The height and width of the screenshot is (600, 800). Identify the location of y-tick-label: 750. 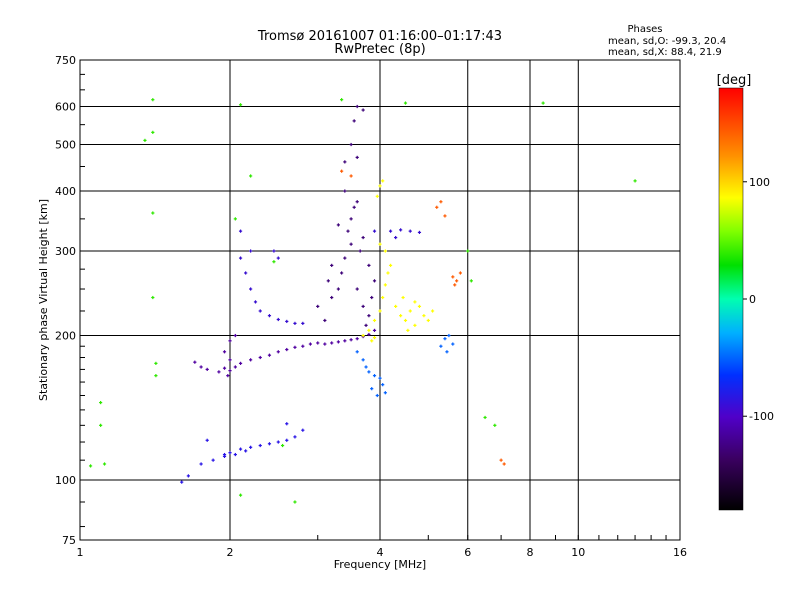
(65, 60).